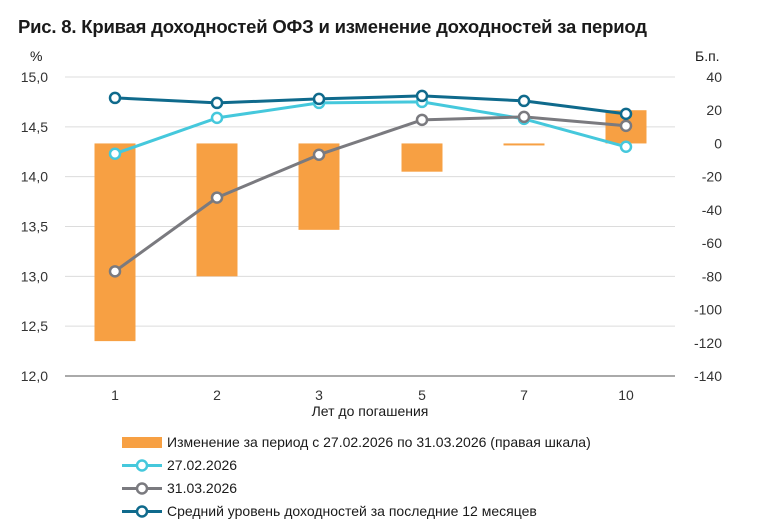 The height and width of the screenshot is (529, 758). Describe the element at coordinates (36, 56) in the screenshot. I see `left-axis-unit: %` at that location.